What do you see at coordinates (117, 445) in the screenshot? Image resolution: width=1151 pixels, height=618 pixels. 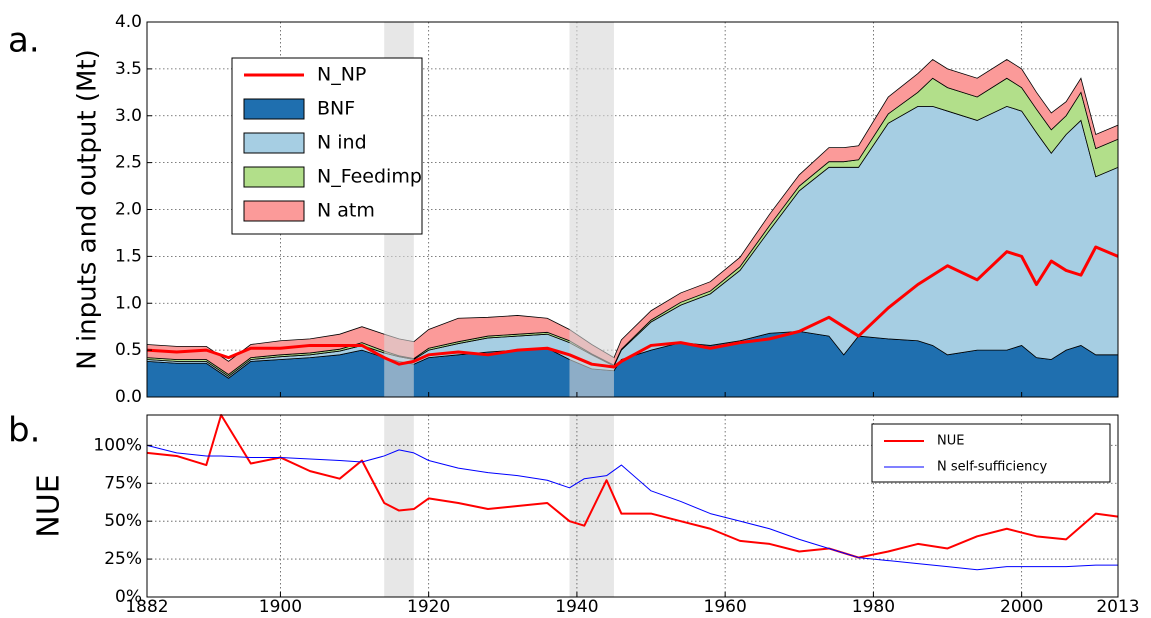 I see `y-tick-label: 100%` at bounding box center [117, 445].